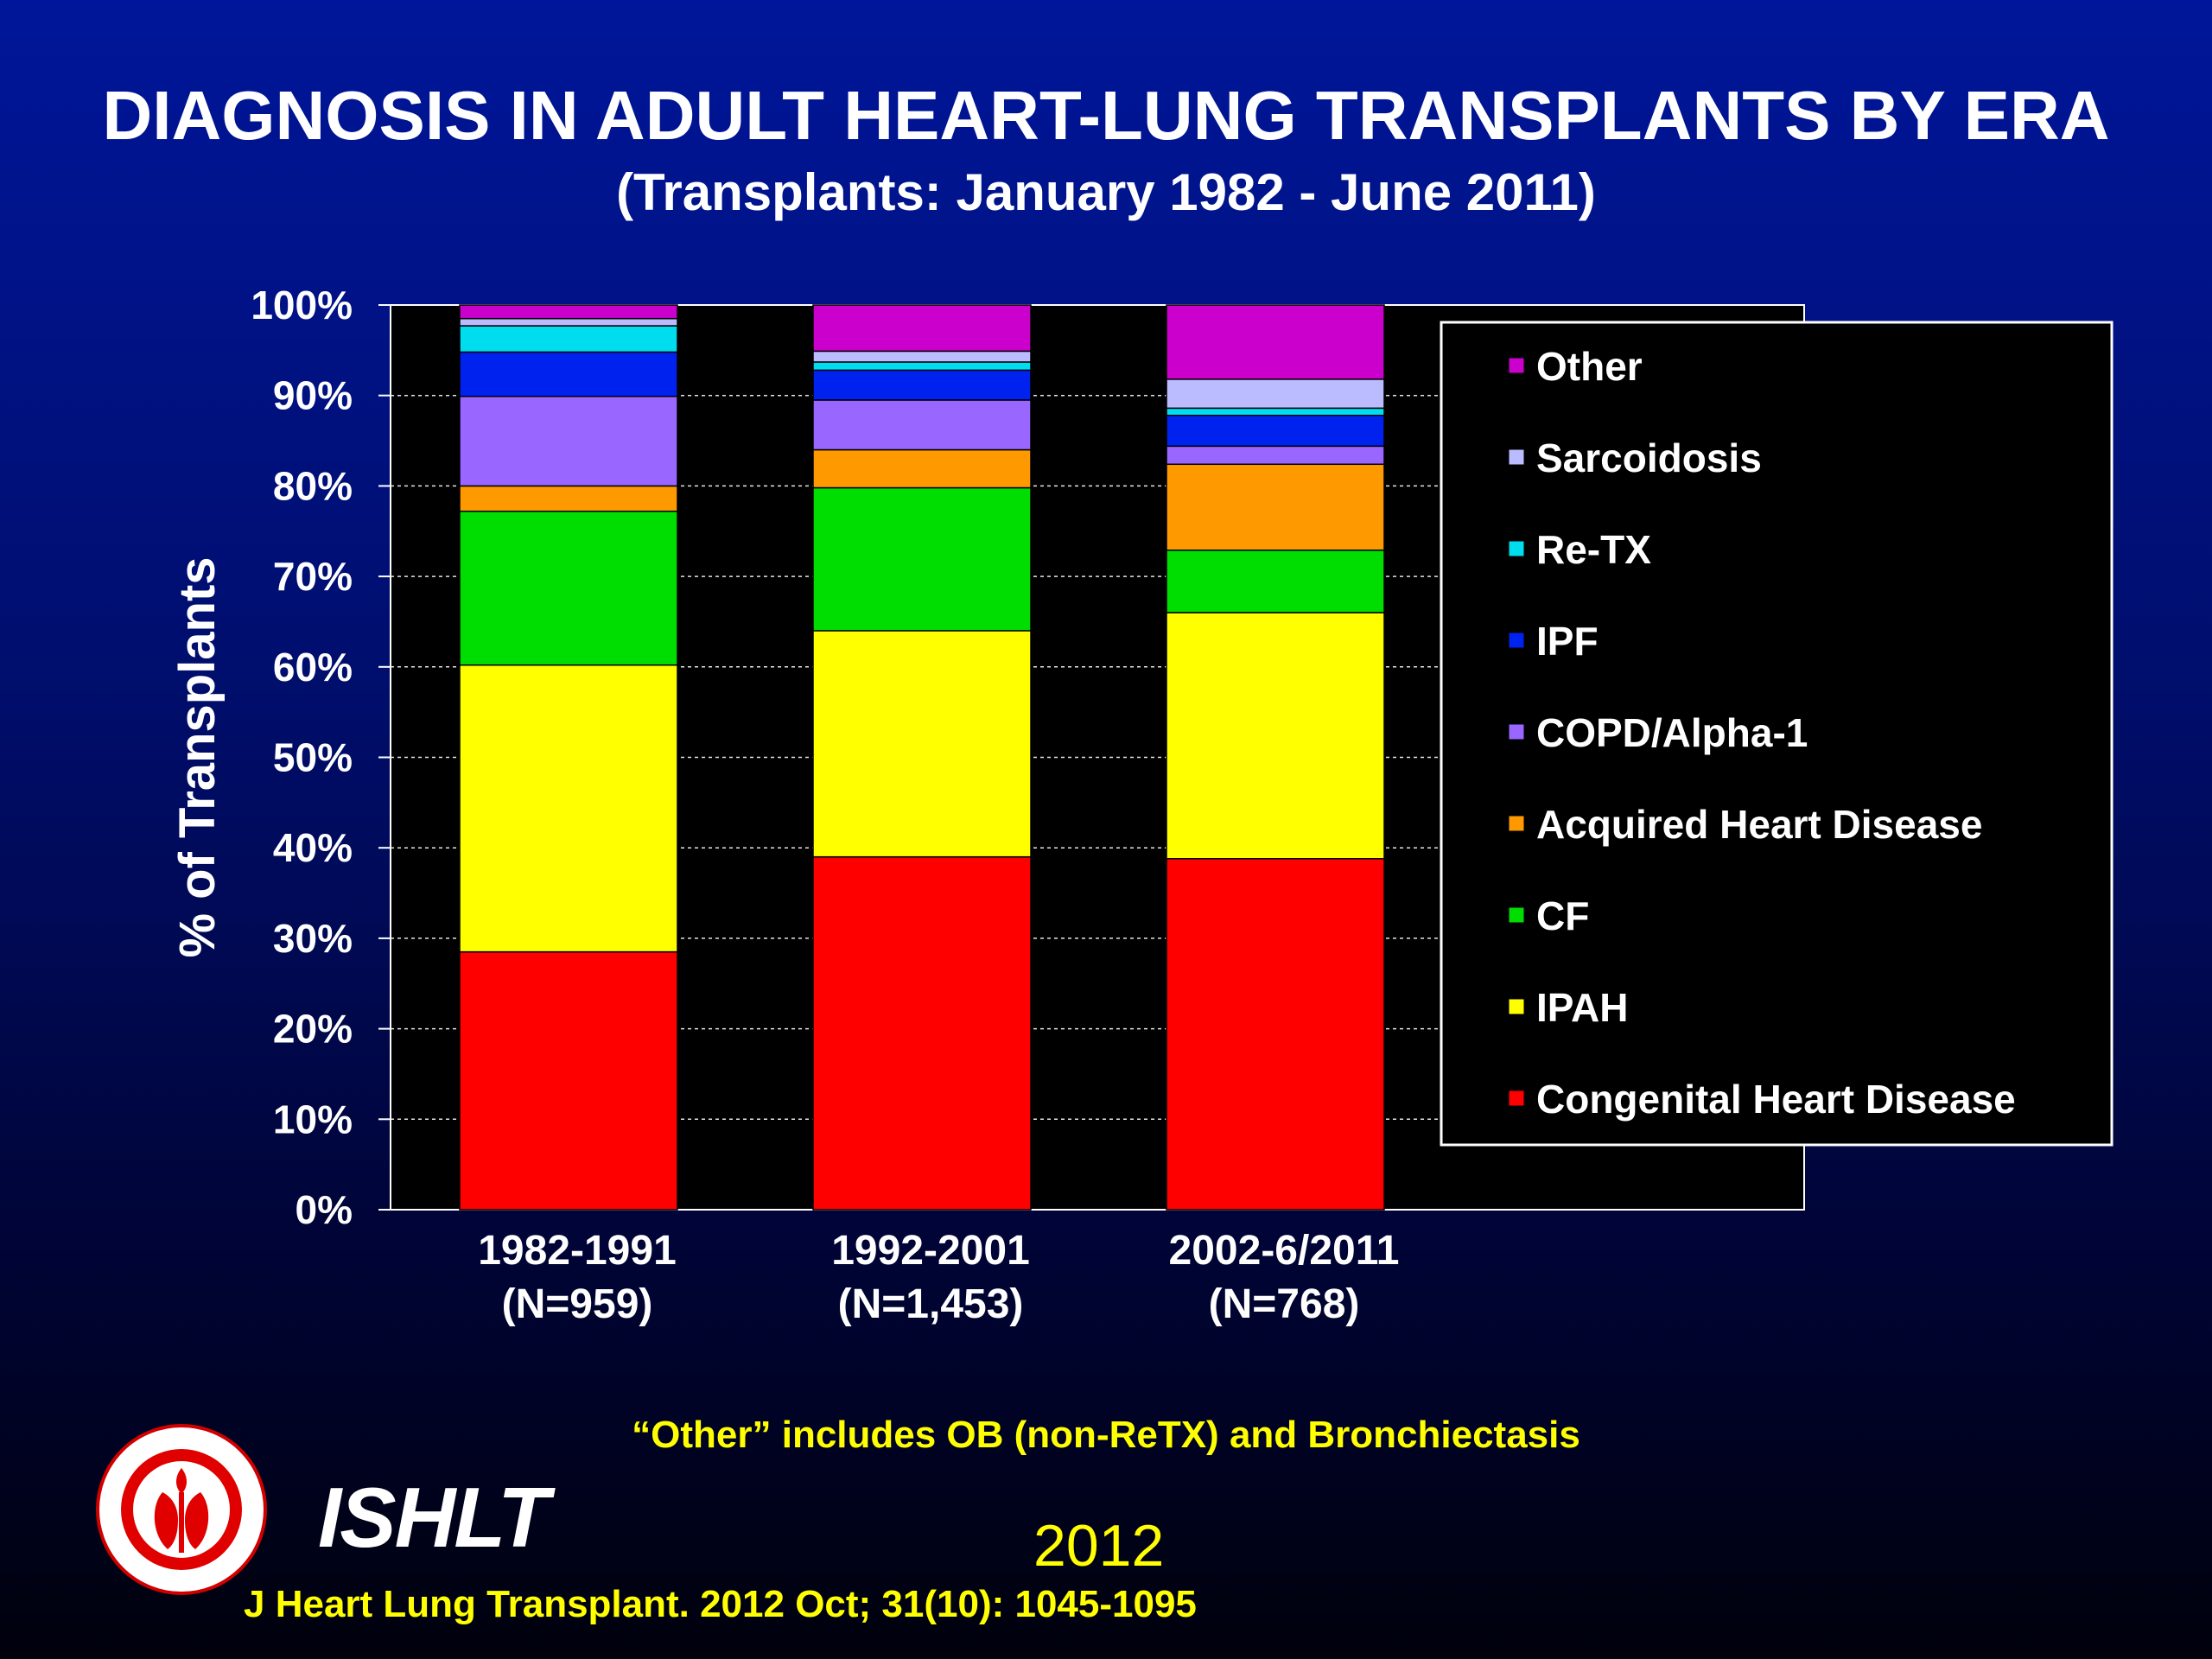 This screenshot has width=2212, height=1659. I want to click on x-tick-sublabel: (N=1,453), so click(931, 1304).